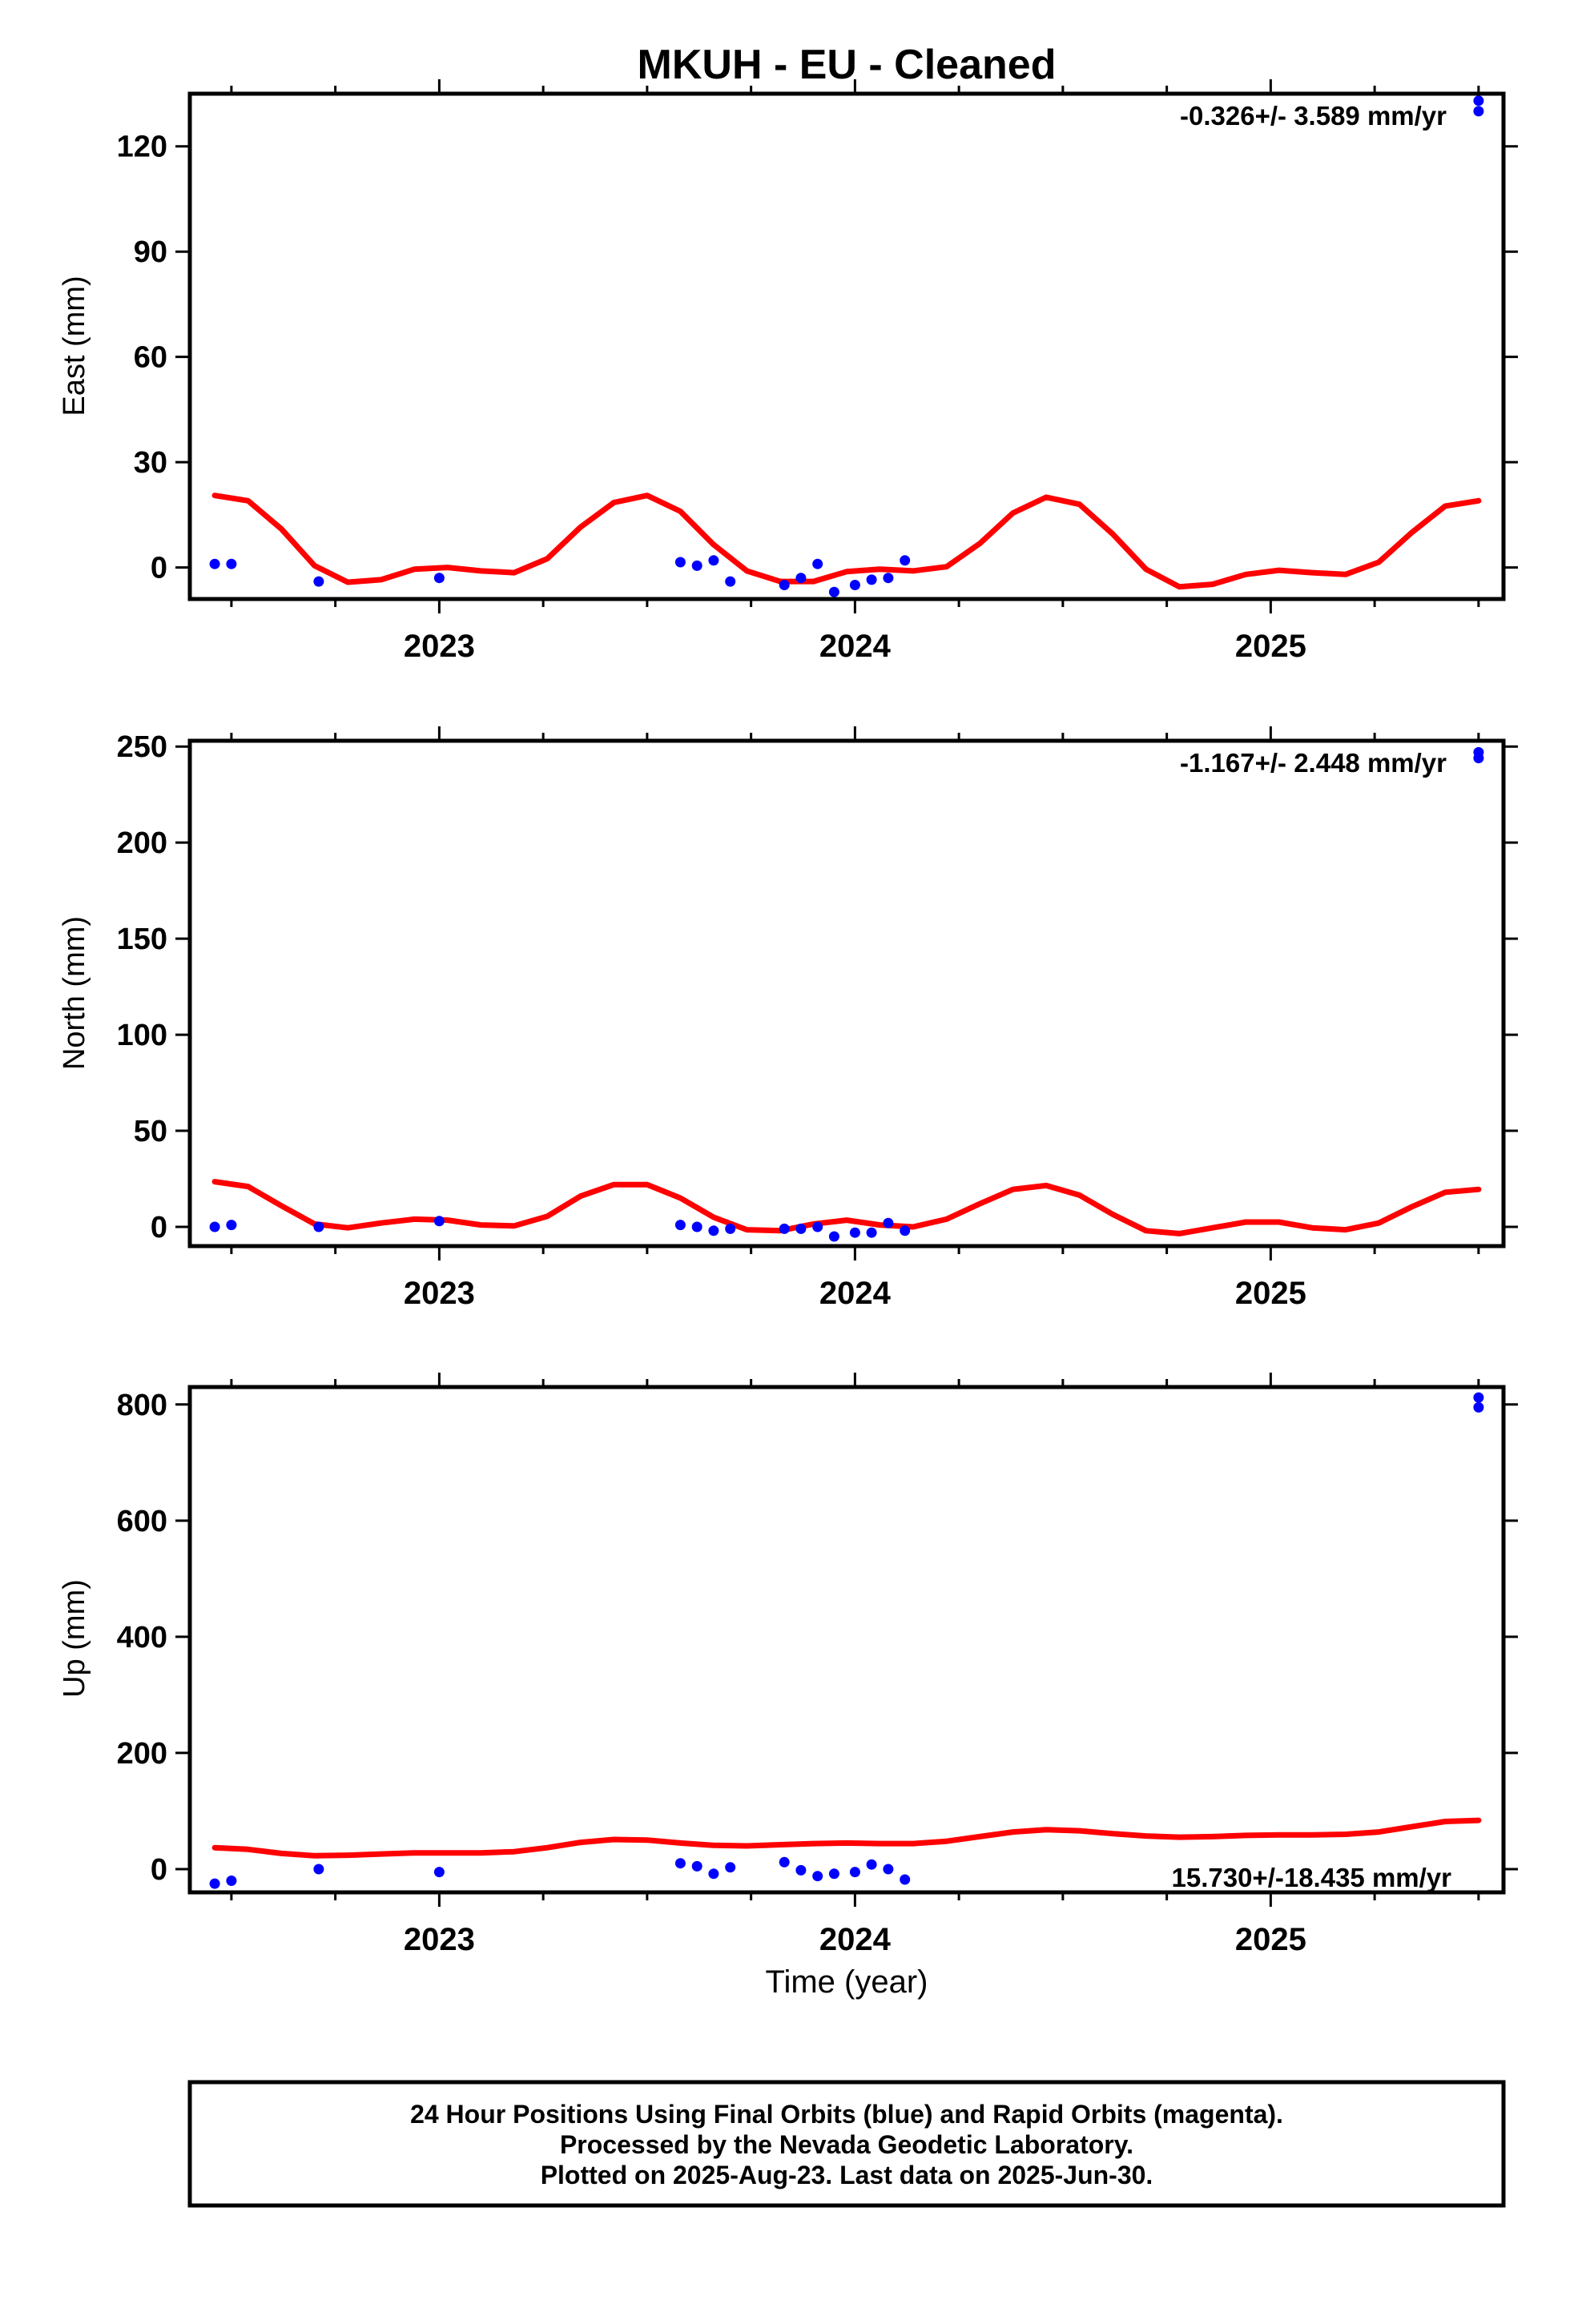 This screenshot has height=2324, width=1582. I want to click on east-rate-label: -0.326+/- 3.589 mm/yr, so click(1313, 116).